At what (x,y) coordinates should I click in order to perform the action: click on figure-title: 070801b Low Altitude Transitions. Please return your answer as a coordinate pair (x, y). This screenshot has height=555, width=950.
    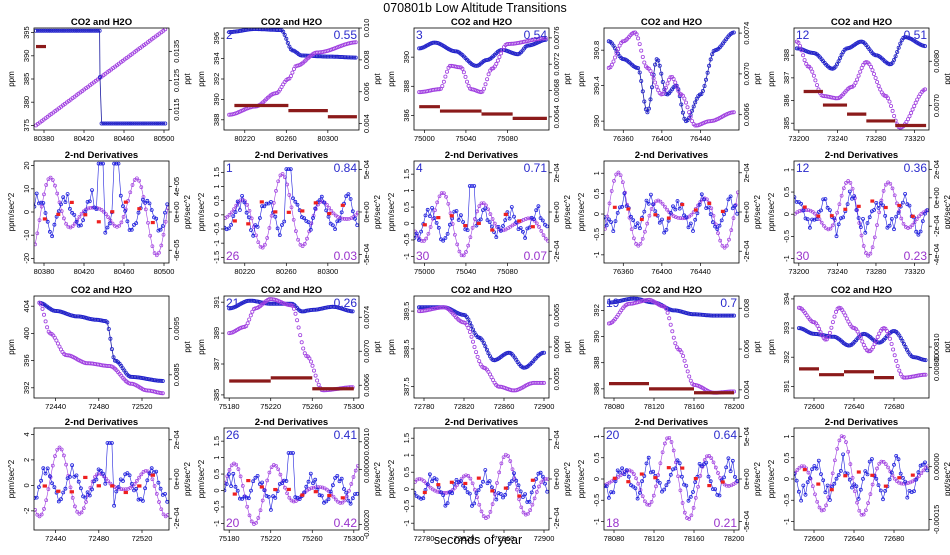
    Looking at the image, I should click on (474, 8).